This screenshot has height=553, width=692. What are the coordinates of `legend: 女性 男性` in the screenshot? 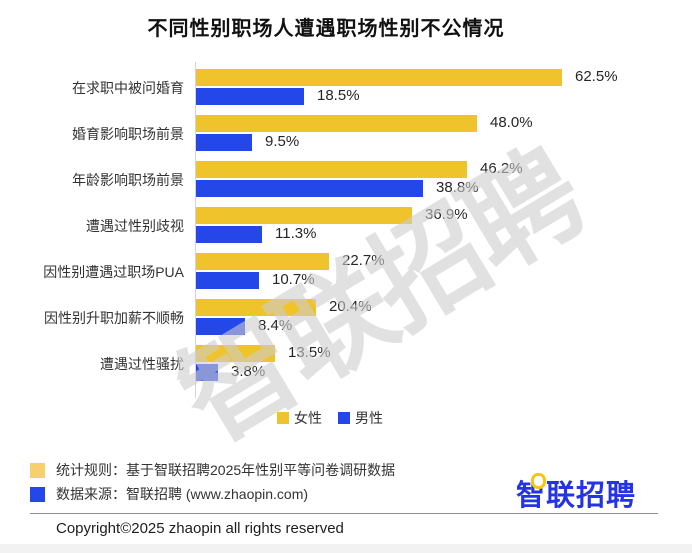 It's located at (330, 418).